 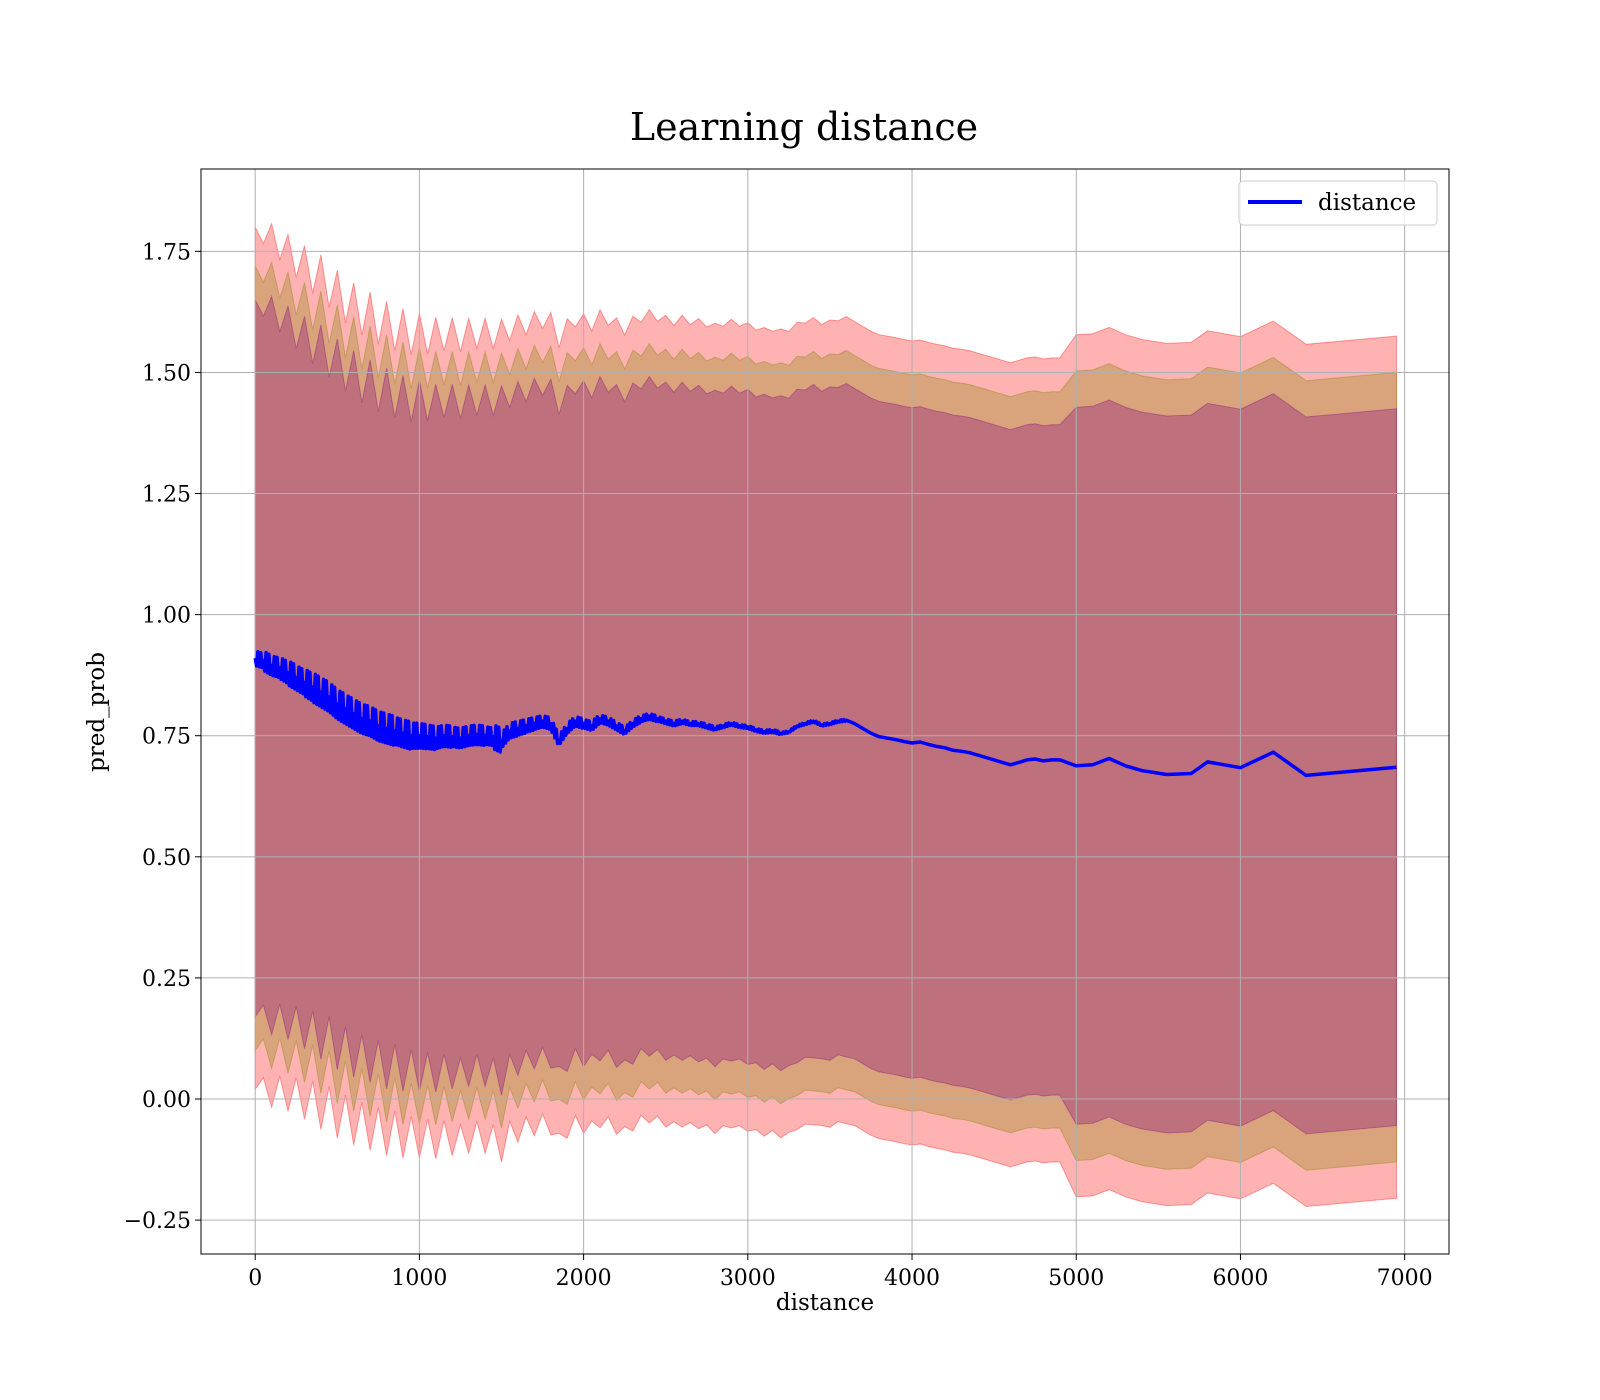 What do you see at coordinates (1240, 1278) in the screenshot?
I see `x-tick-label: 6000` at bounding box center [1240, 1278].